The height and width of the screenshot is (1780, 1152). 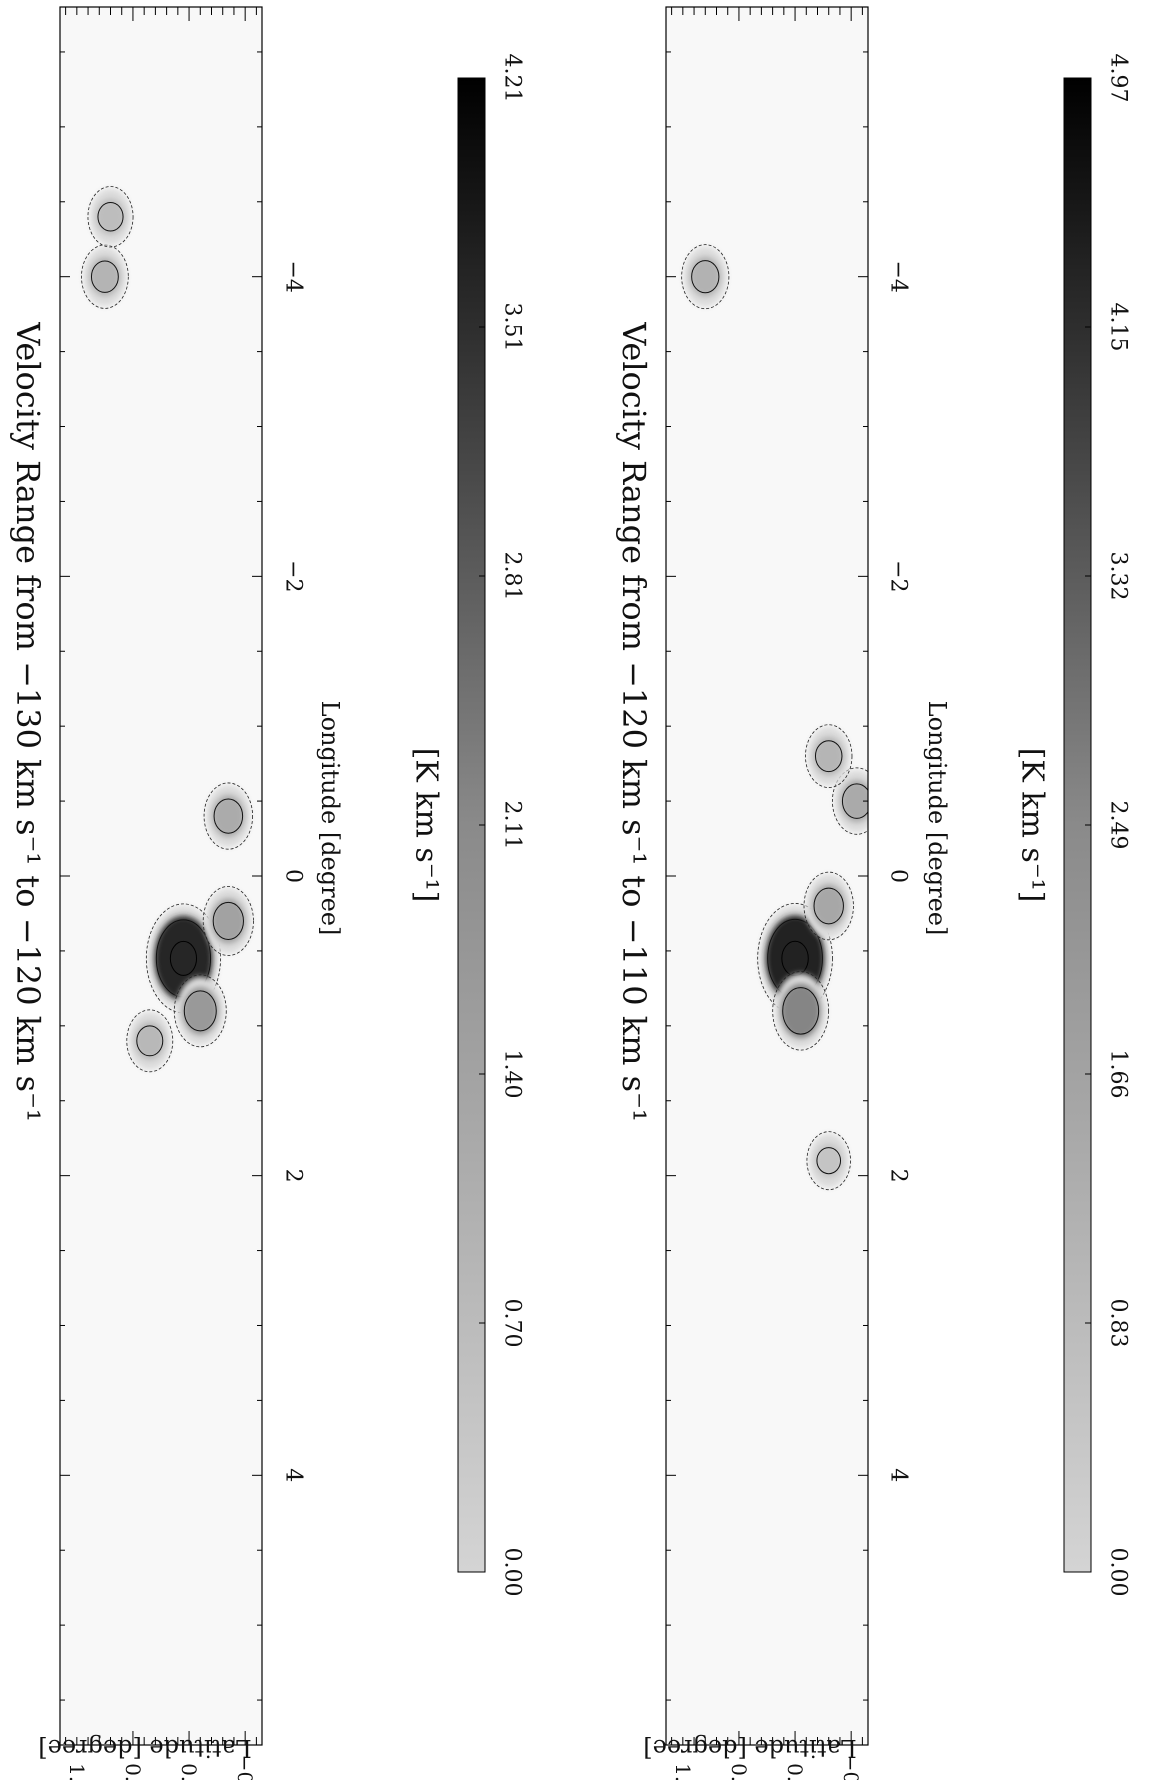 I want to click on colorbar-tick-label: 2.11, so click(x=512, y=825).